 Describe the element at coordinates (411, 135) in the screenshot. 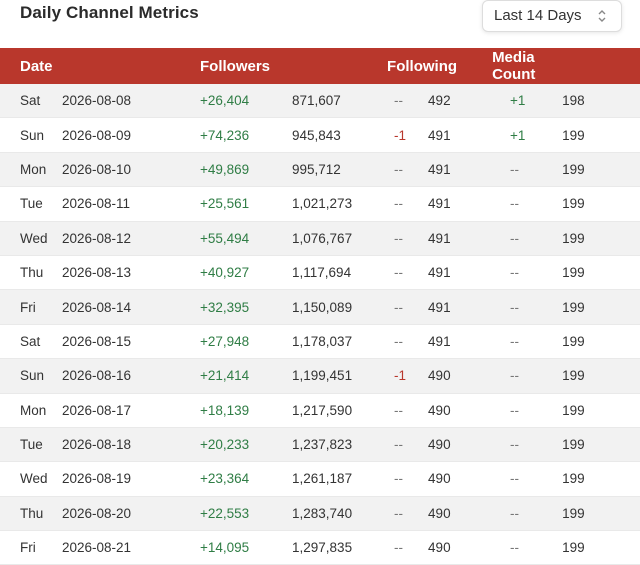

I see `cell-following-change: -1` at that location.